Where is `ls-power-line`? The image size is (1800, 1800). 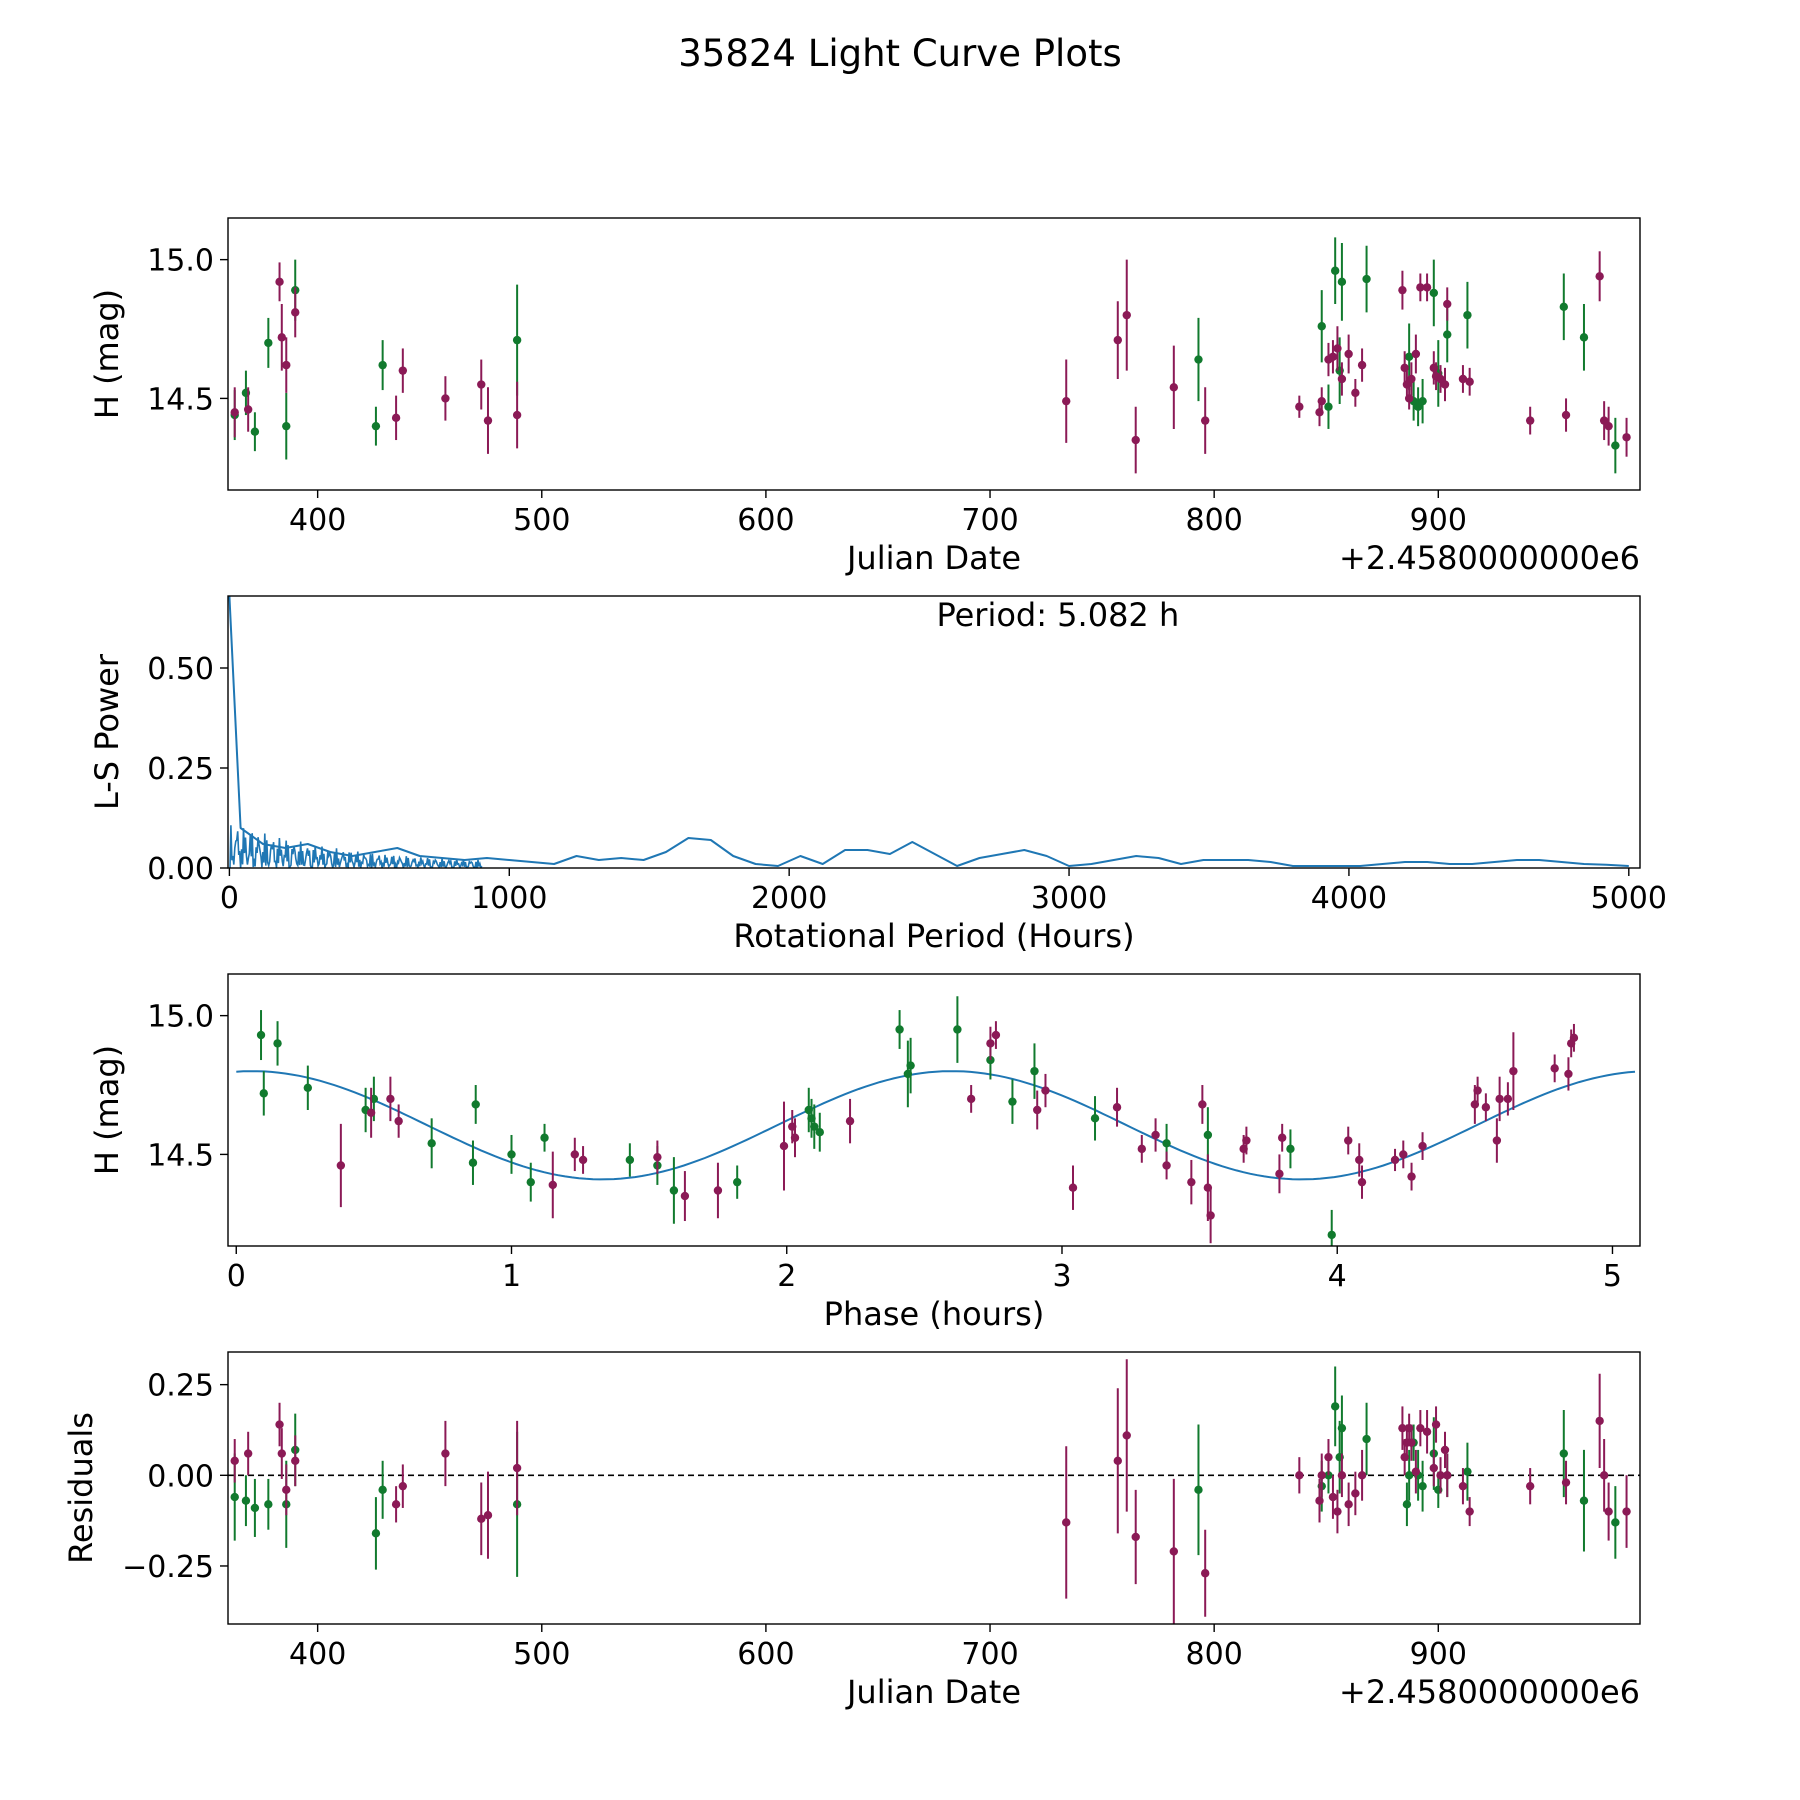 ls-power-line is located at coordinates (928, 731).